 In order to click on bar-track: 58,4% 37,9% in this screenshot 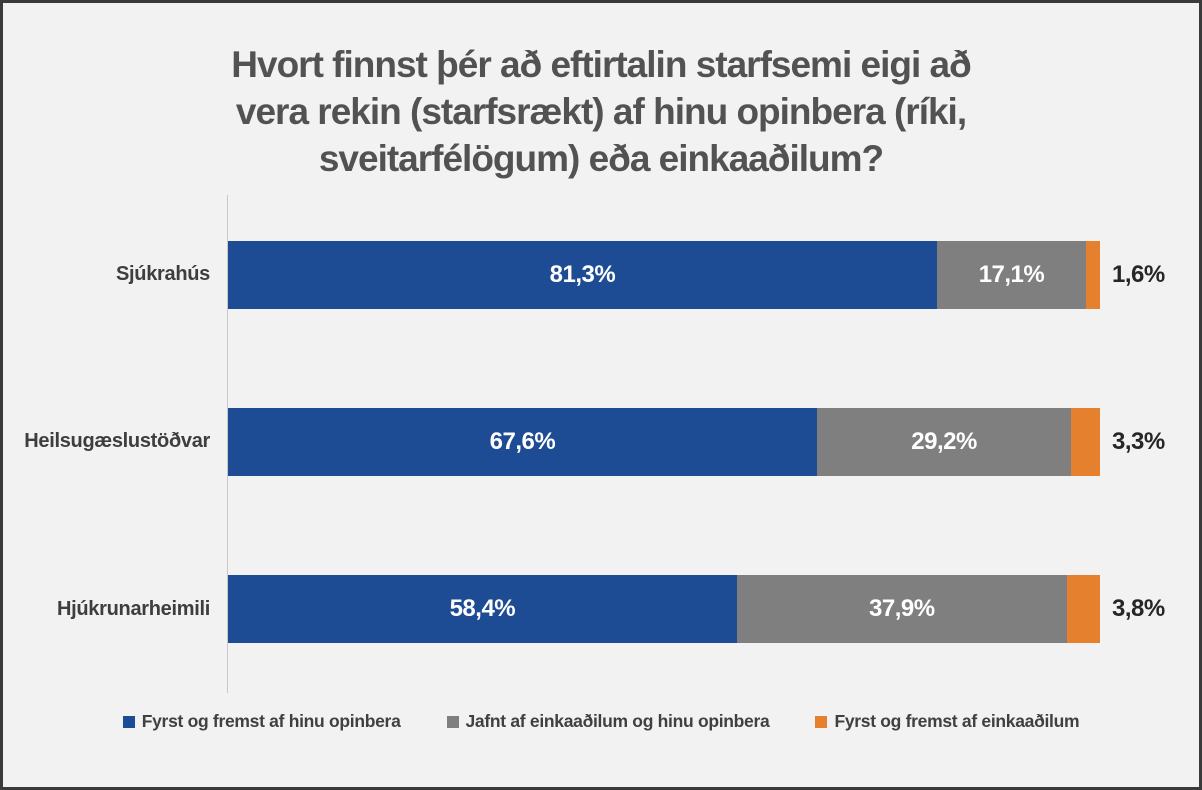, I will do `click(664, 609)`.